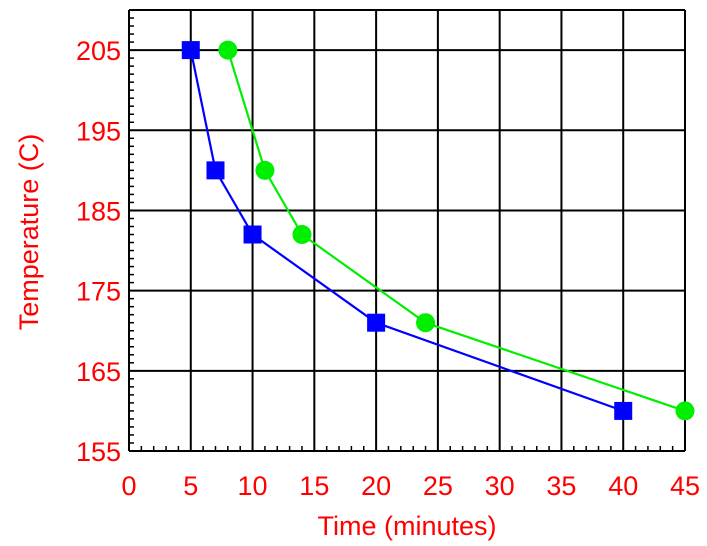 The image size is (707, 546). I want to click on x-tick-label: 10, so click(253, 486).